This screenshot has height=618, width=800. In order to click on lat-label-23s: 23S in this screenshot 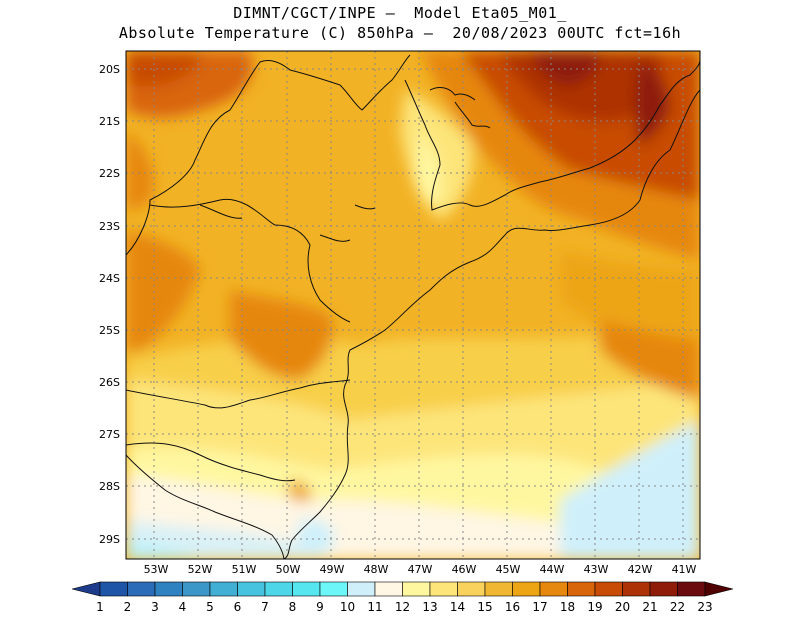, I will do `click(109, 226)`.